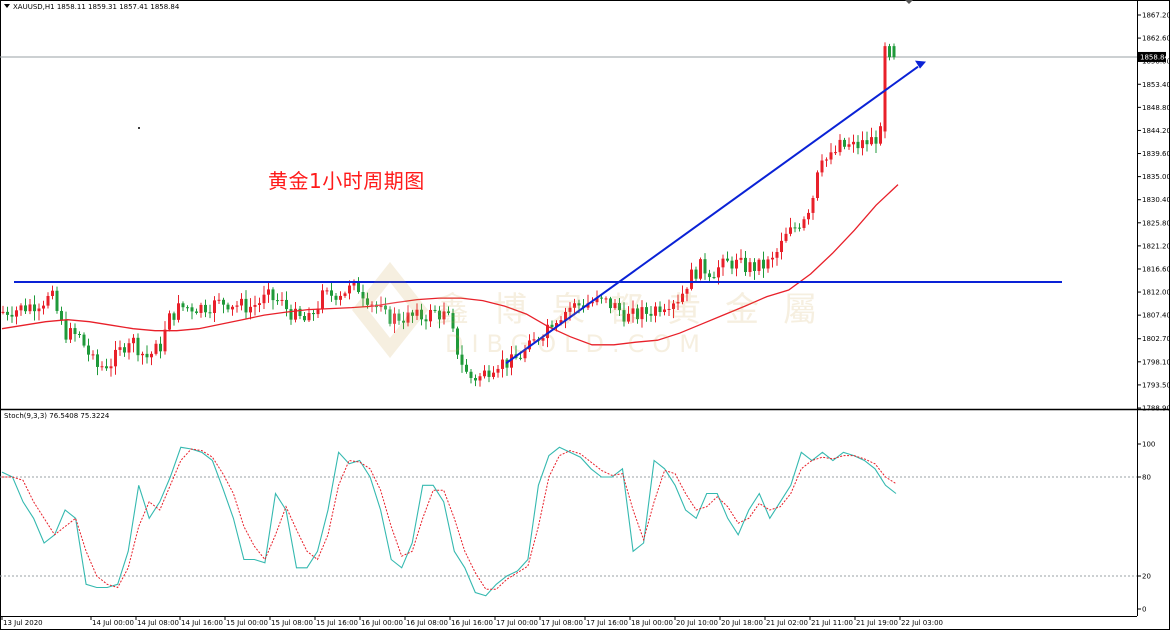 Image resolution: width=1170 pixels, height=630 pixels. I want to click on dropdown-triangle-icon, so click(7, 6).